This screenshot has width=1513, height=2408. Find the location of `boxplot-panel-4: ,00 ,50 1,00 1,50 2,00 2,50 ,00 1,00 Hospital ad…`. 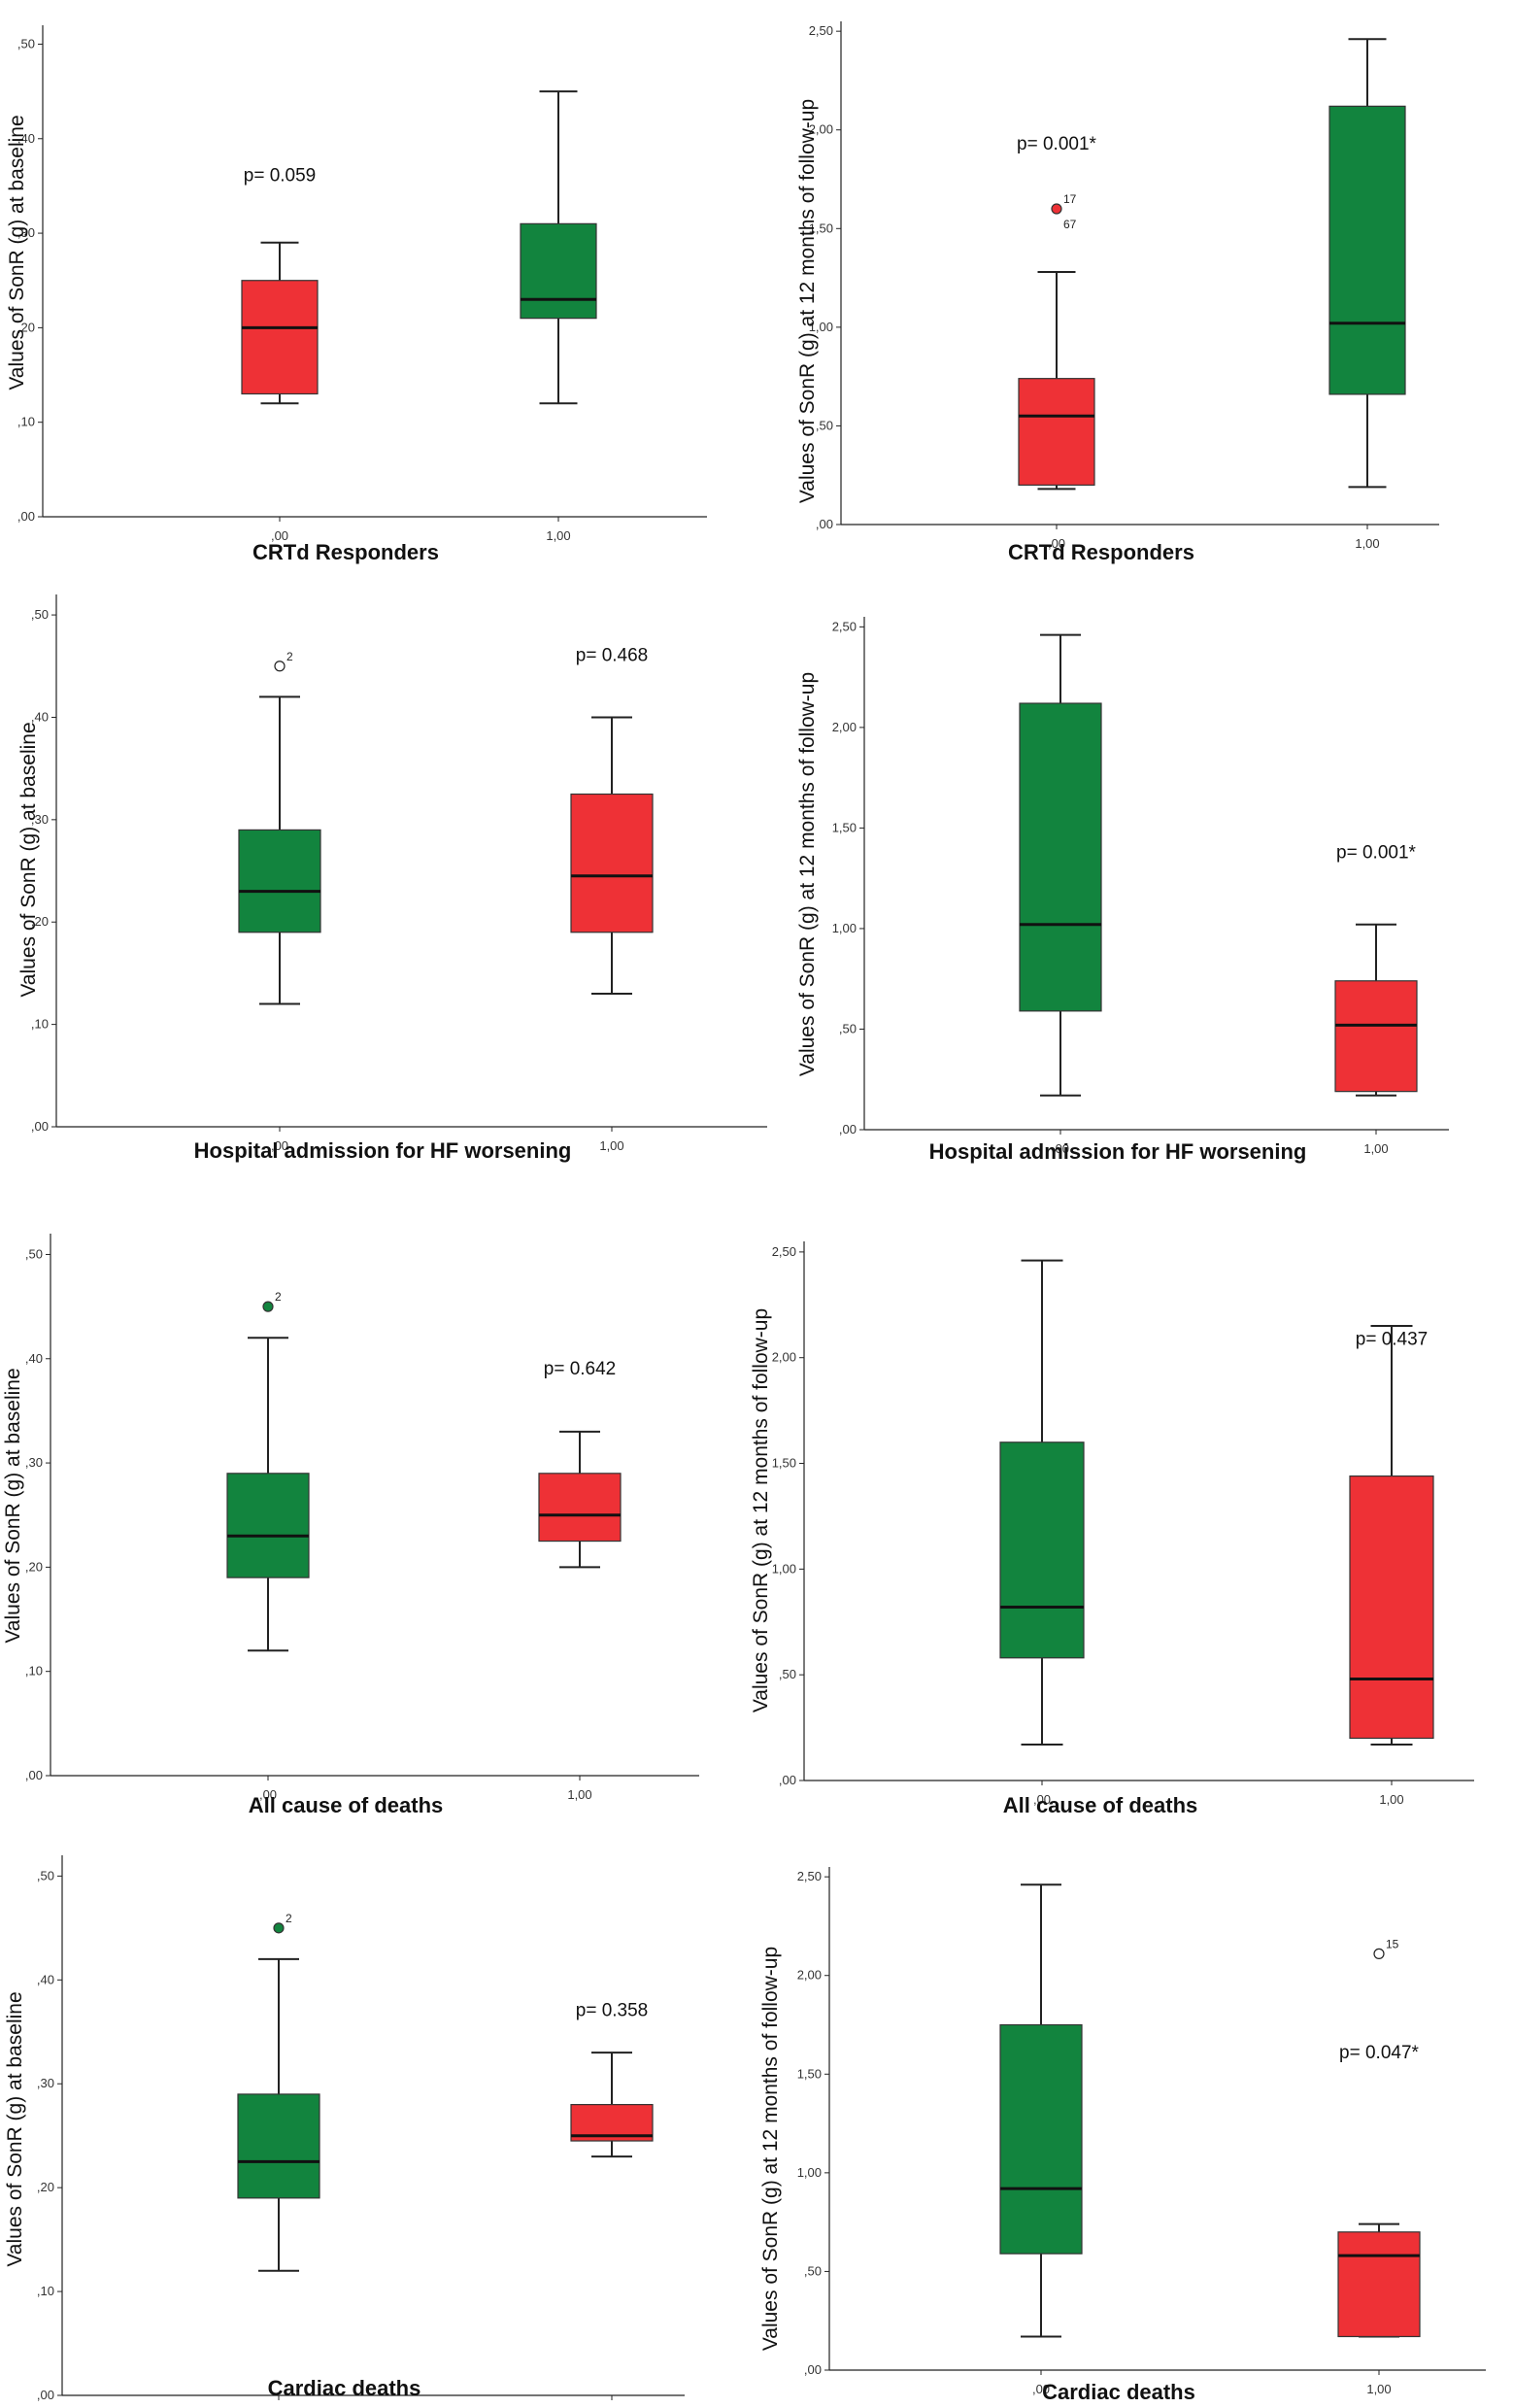

boxplot-panel-4: ,00 ,50 1,00 1,50 2,00 2,50 ,00 1,00 Hospital ad… is located at coordinates (1122, 890).